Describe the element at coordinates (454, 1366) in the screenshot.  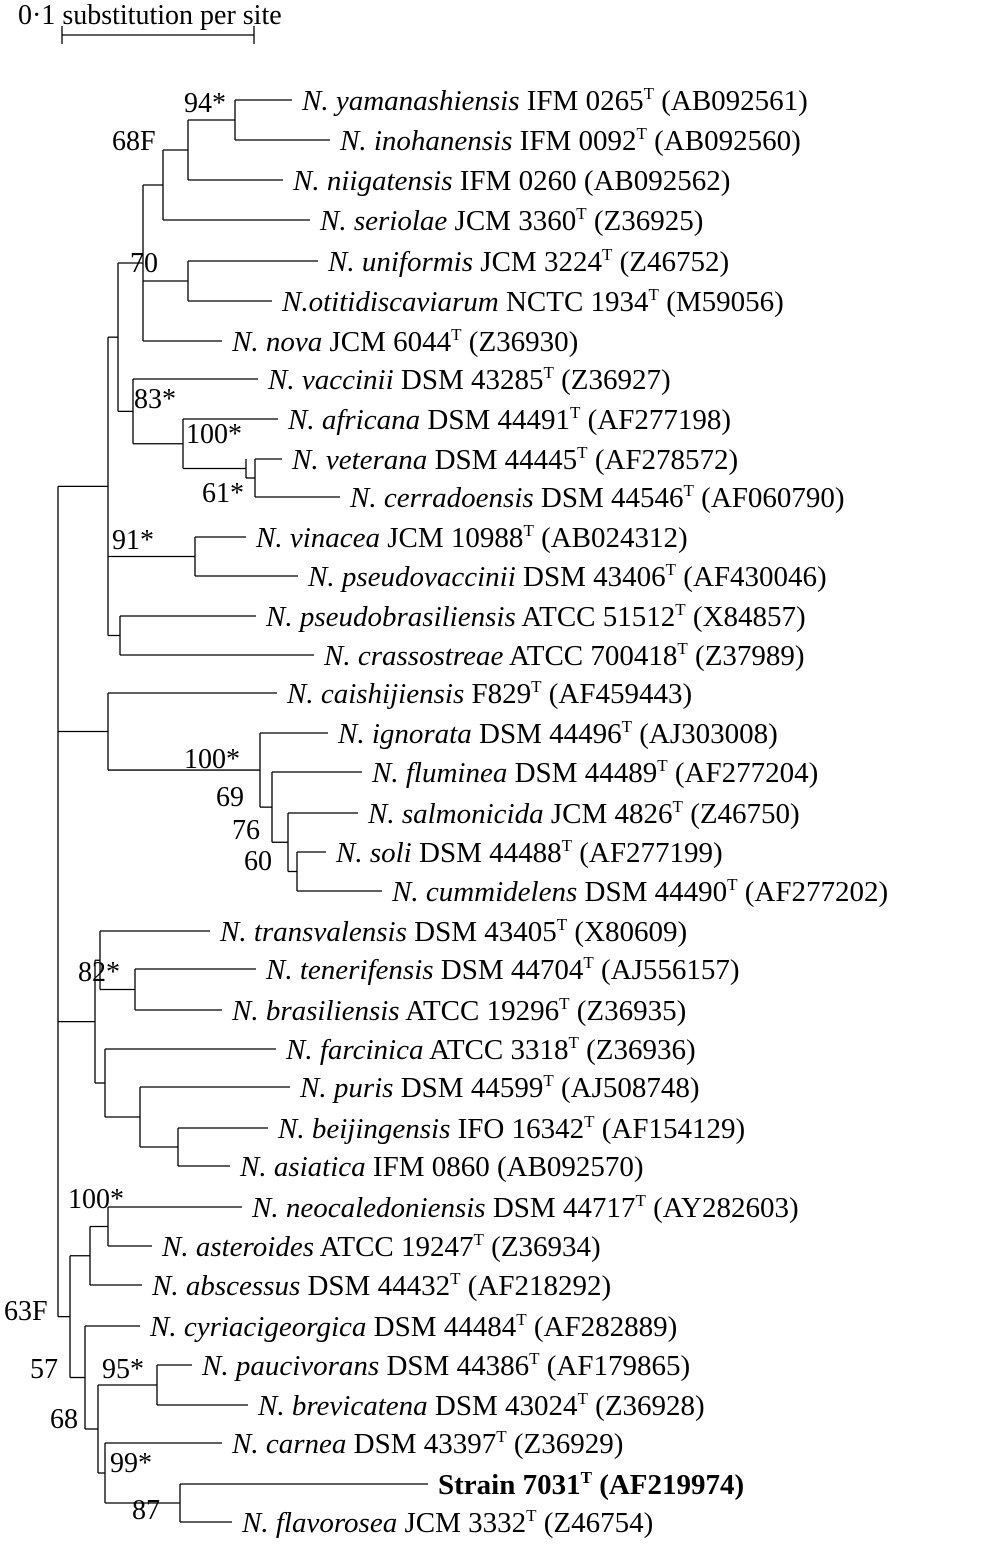
I see `taxon-strain: DSM 44386` at that location.